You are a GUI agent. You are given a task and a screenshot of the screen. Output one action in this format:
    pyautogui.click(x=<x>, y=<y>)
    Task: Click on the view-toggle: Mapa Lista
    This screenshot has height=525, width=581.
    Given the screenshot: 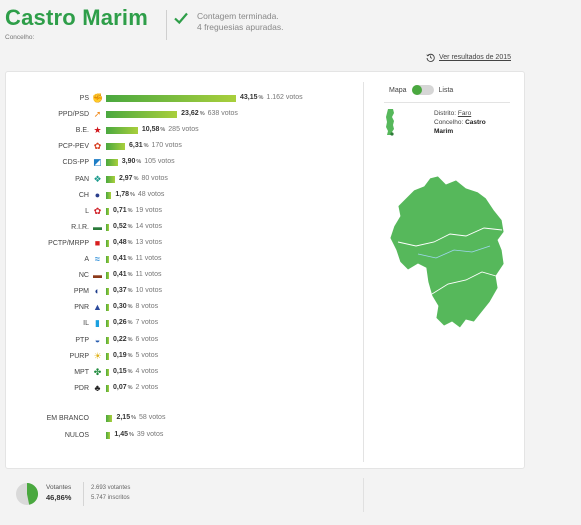 What is the action you would take?
    pyautogui.click(x=421, y=90)
    